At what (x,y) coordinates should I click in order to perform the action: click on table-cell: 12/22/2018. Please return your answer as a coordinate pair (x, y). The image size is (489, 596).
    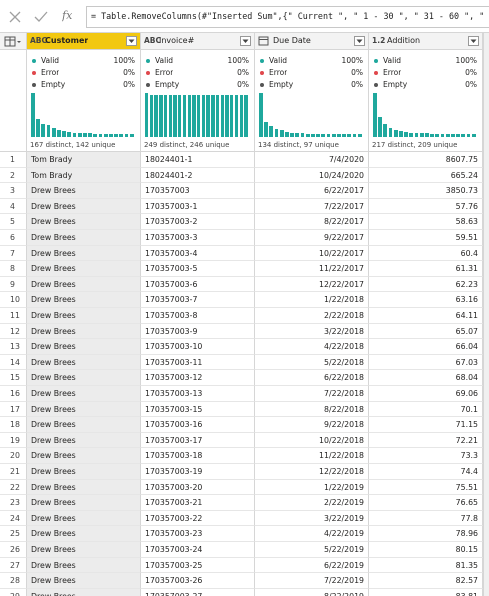
    Looking at the image, I should click on (312, 472).